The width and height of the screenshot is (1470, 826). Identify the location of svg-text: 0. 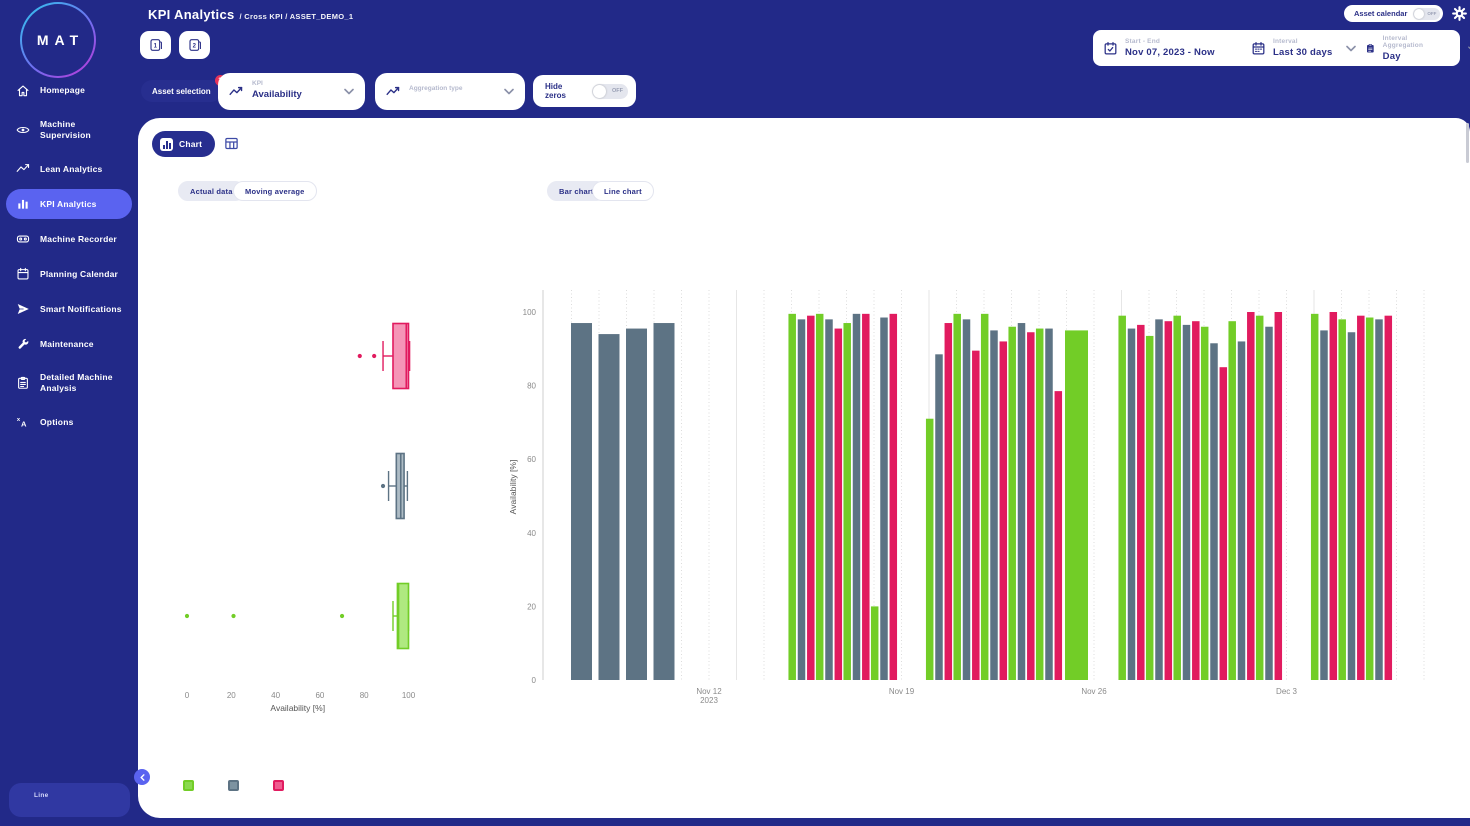
(187, 695).